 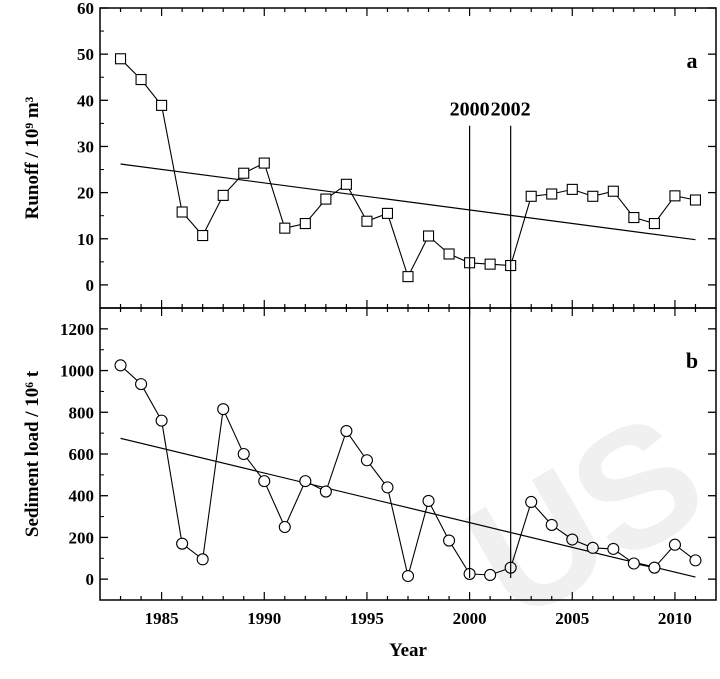 I want to click on y-axis-title-b: Sediment load / 10⁶ t, so click(x=32, y=453).